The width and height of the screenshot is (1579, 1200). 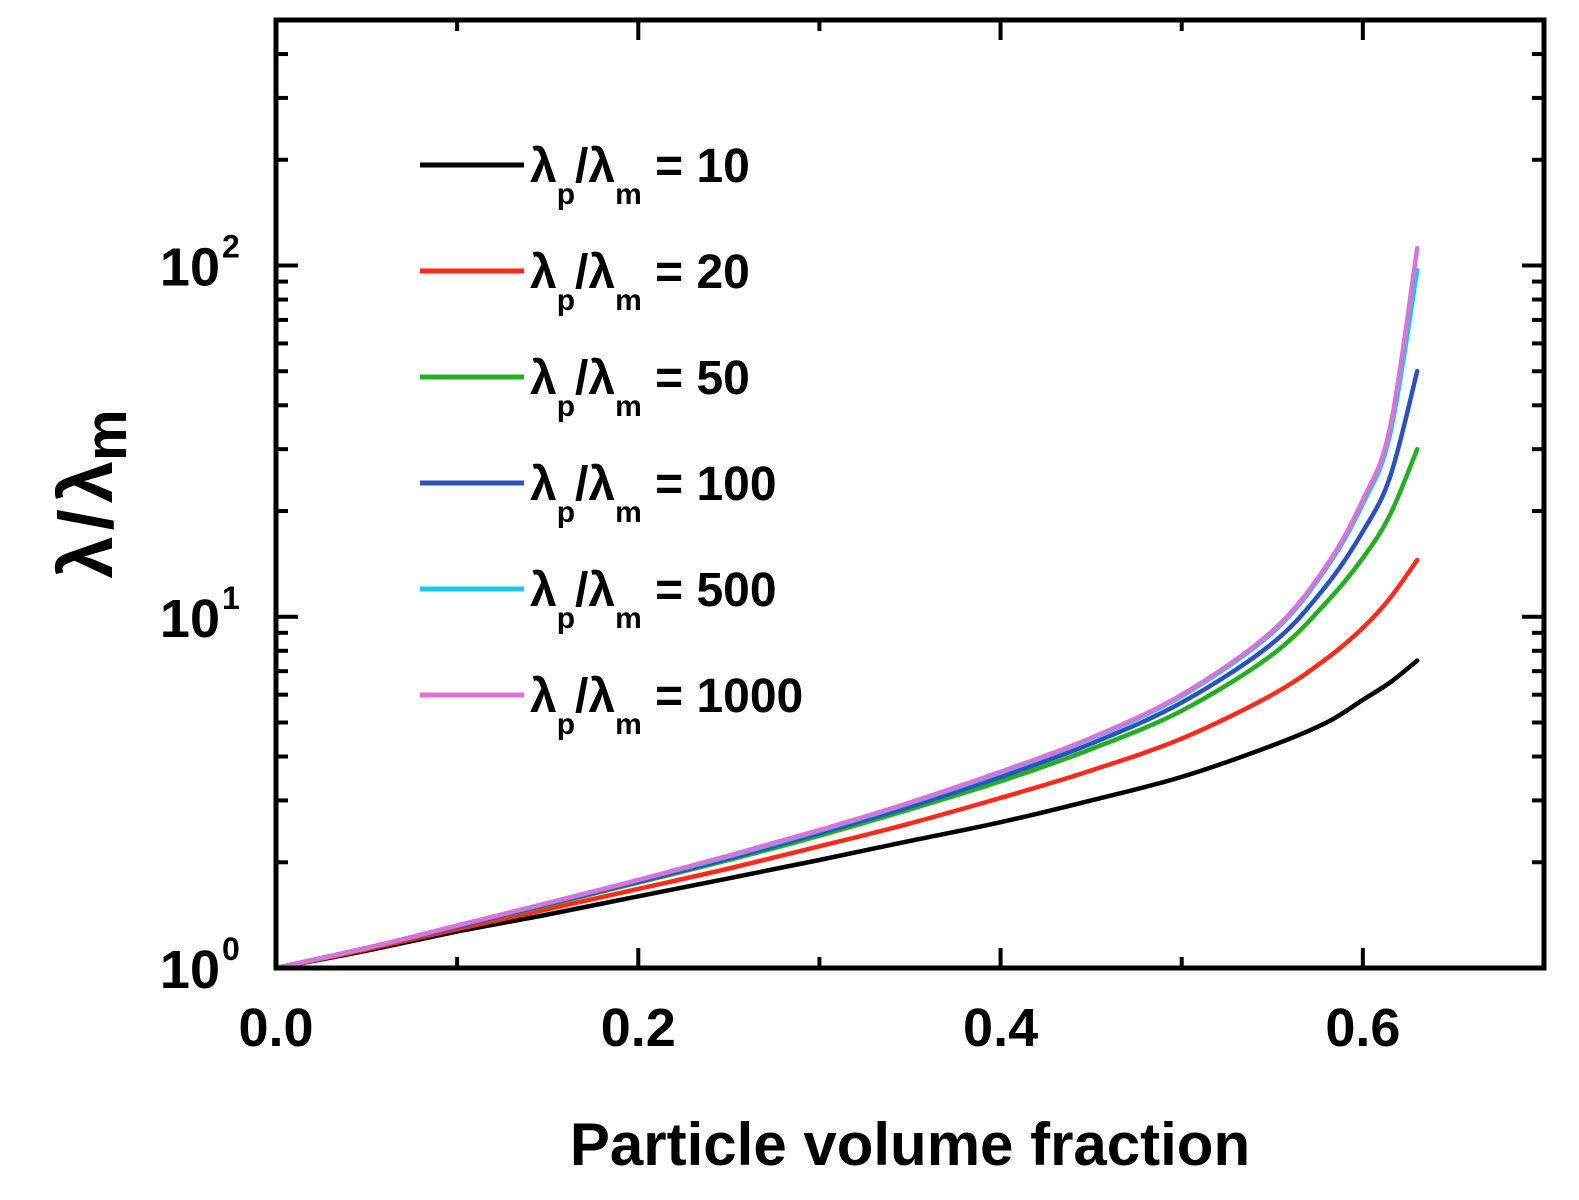 What do you see at coordinates (231, 247) in the screenshot?
I see `y-tick-exponent: 2` at bounding box center [231, 247].